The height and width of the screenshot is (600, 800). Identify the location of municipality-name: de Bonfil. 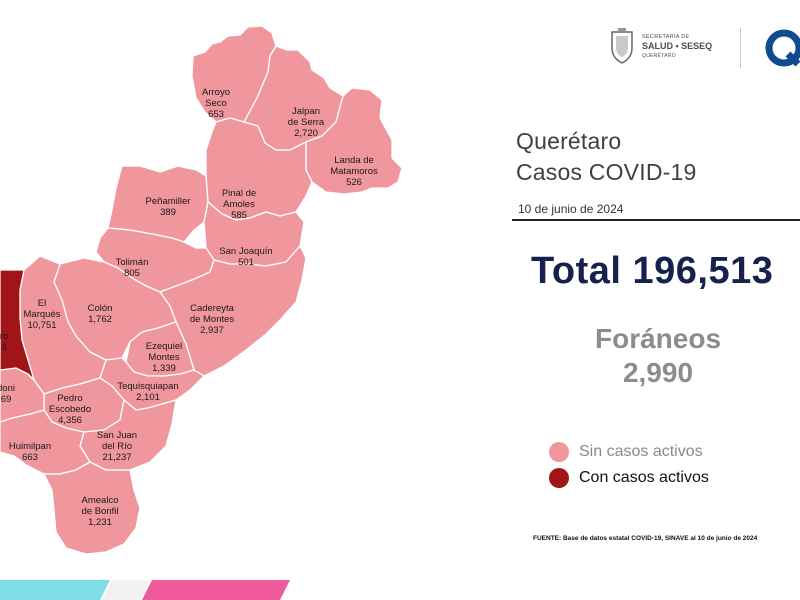
(100, 511).